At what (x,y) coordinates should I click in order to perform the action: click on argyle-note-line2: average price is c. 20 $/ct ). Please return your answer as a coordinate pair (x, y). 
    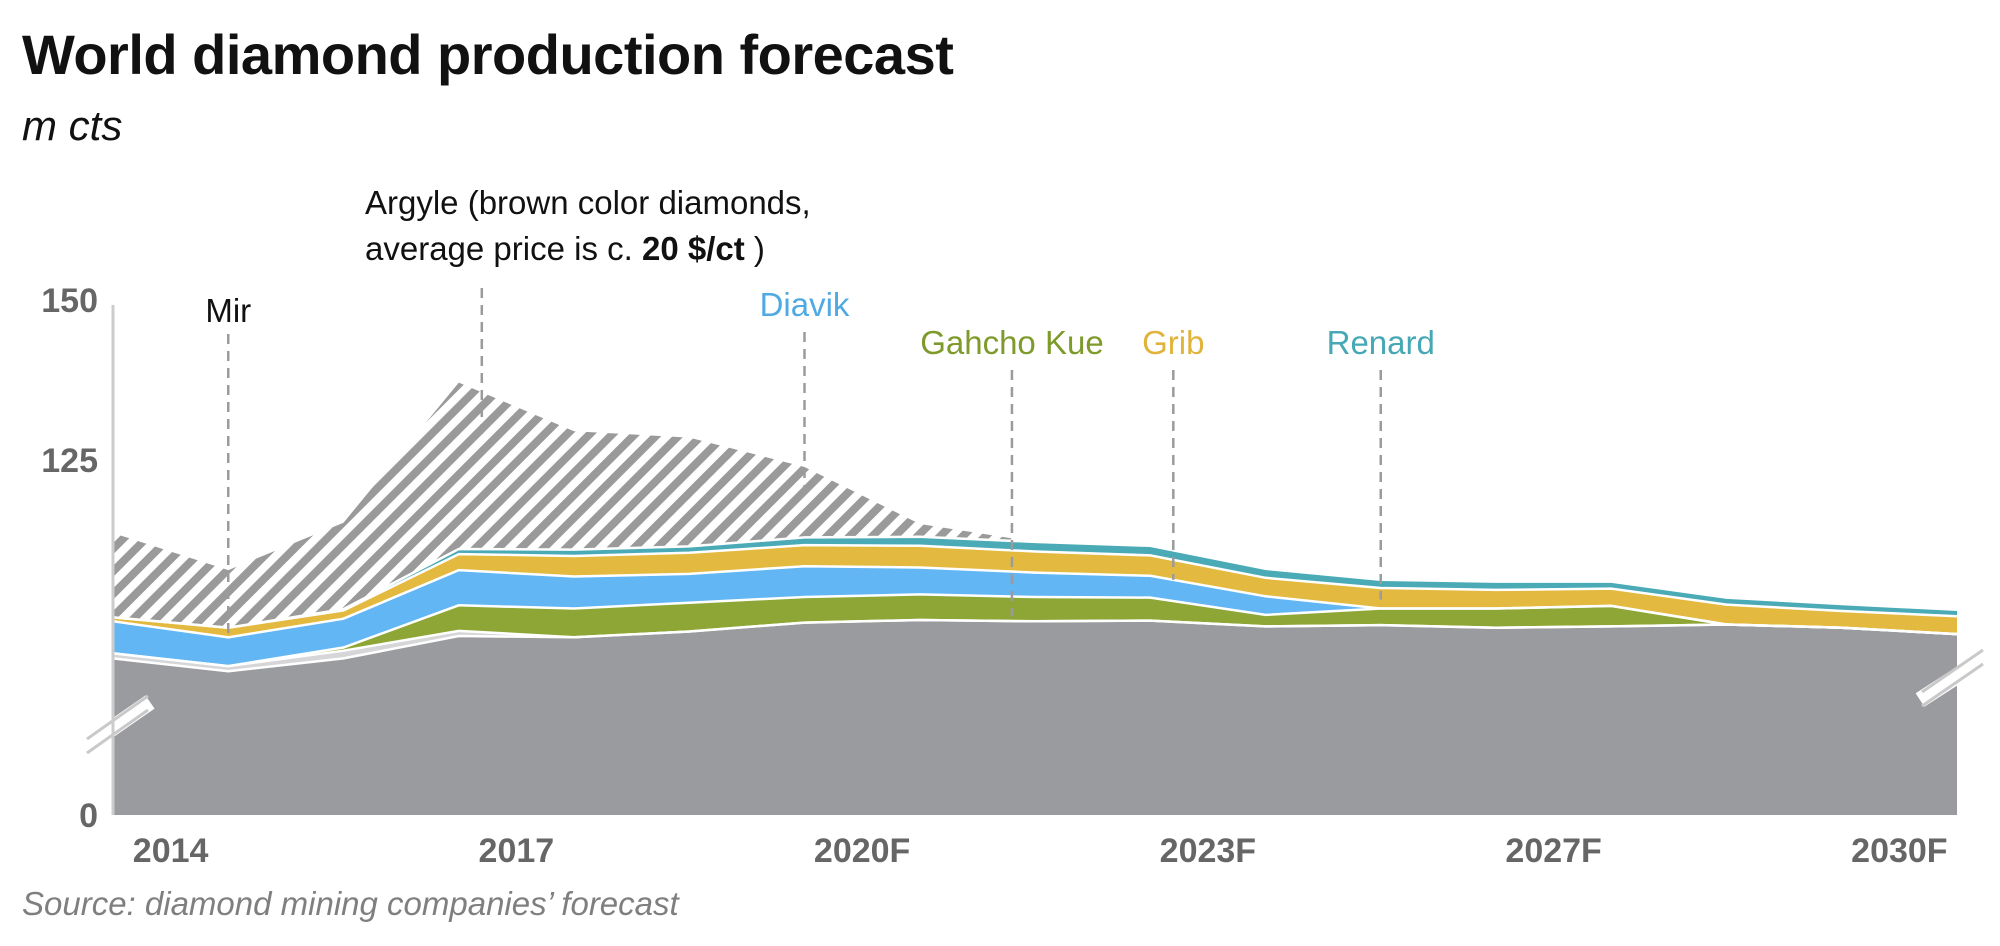
    Looking at the image, I should click on (565, 248).